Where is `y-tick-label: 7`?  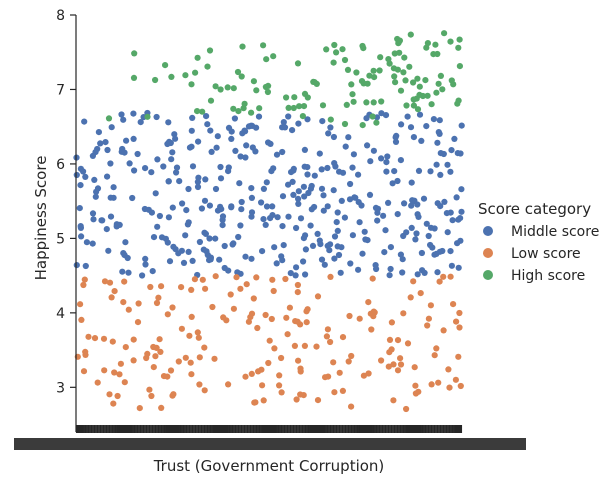 y-tick-label: 7 is located at coordinates (60, 90).